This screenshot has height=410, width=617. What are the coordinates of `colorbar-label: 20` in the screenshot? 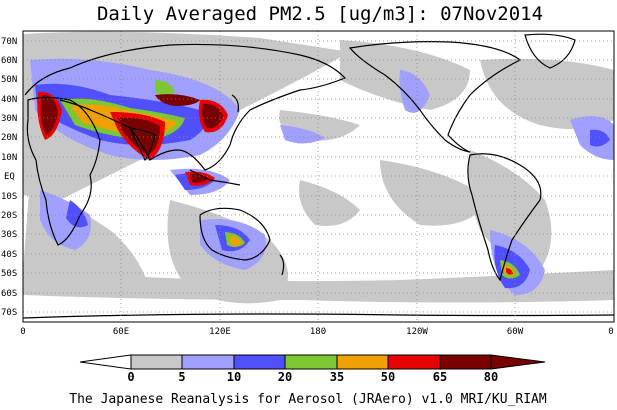 It's located at (285, 377).